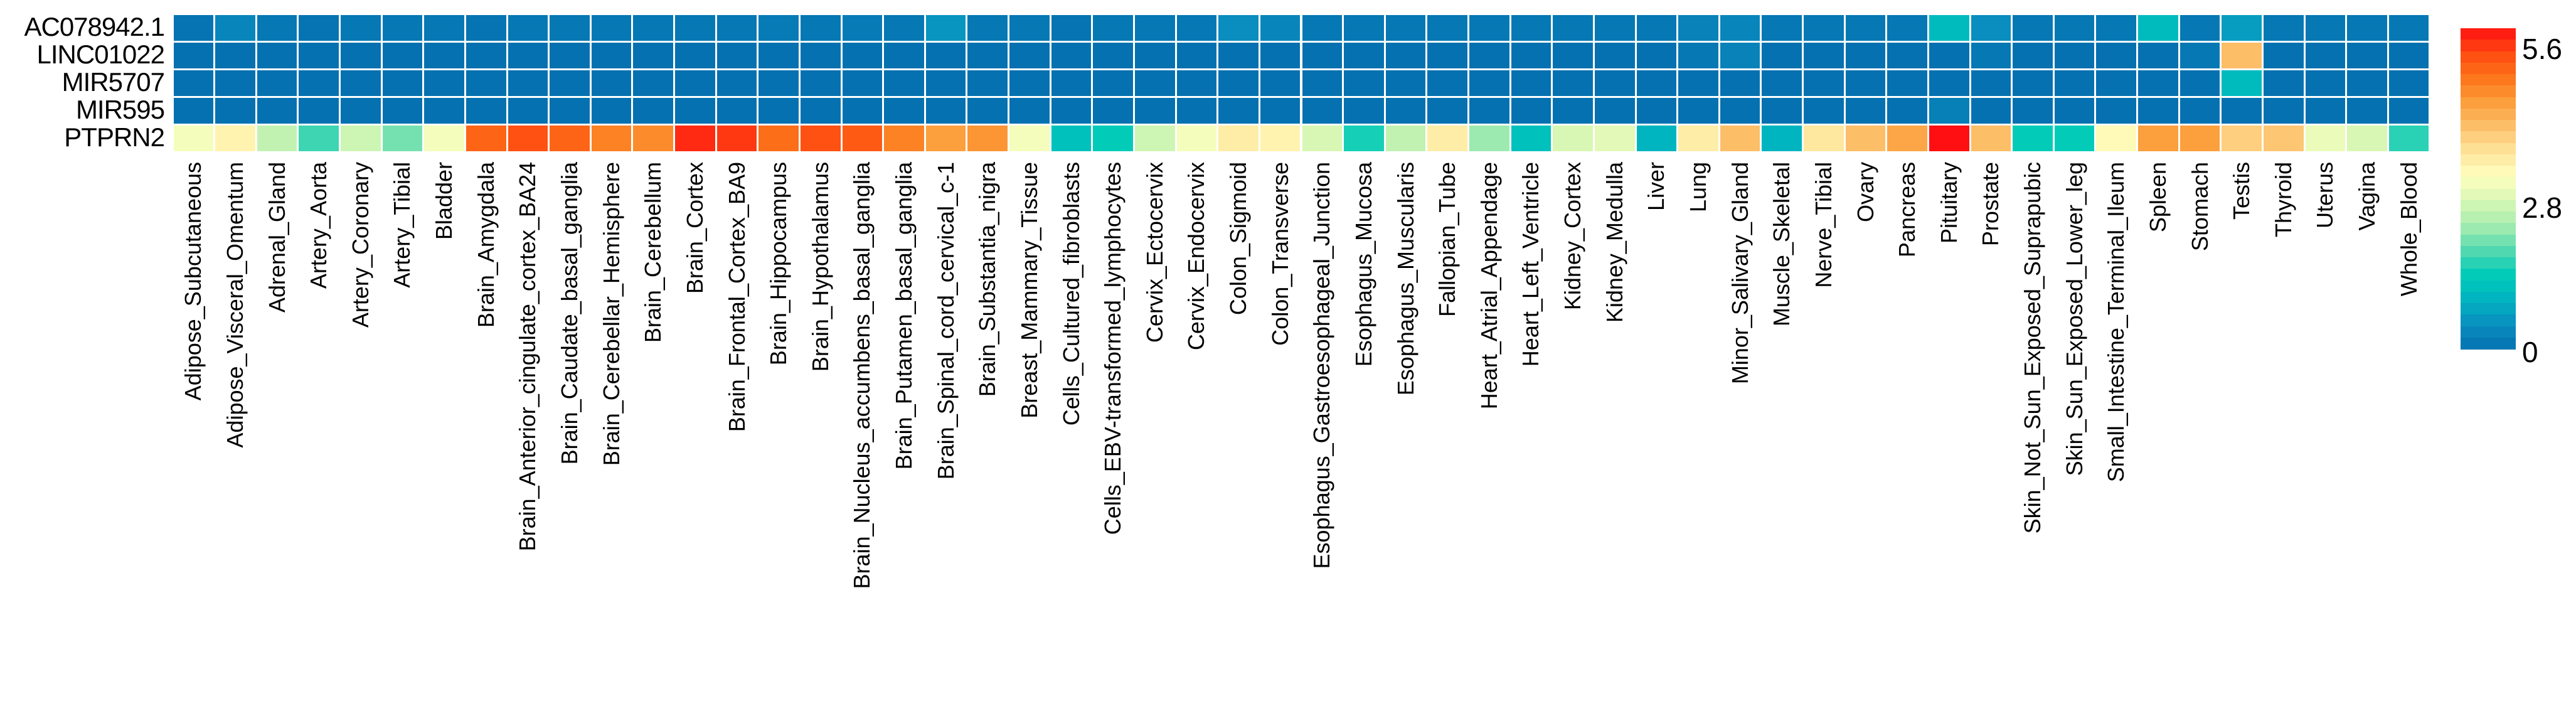 This screenshot has height=706, width=2576. What do you see at coordinates (820, 267) in the screenshot?
I see `column-label: Brain_Hypothalamus` at bounding box center [820, 267].